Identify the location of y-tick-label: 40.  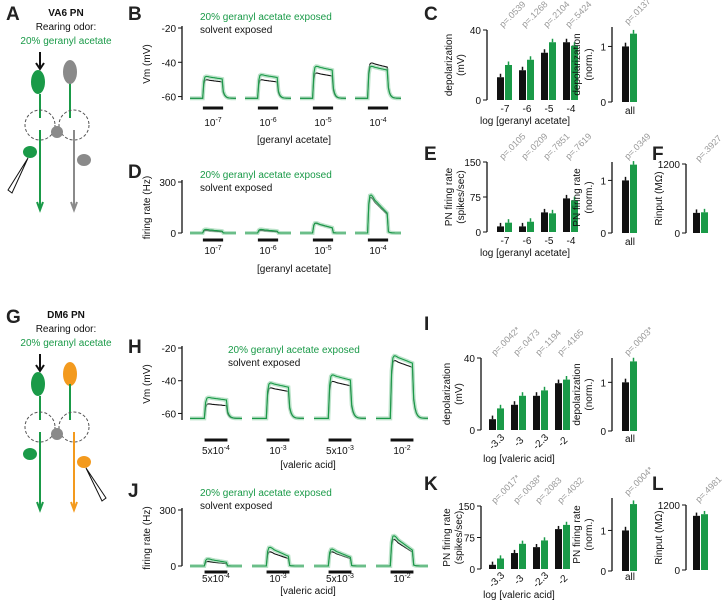
(470, 359).